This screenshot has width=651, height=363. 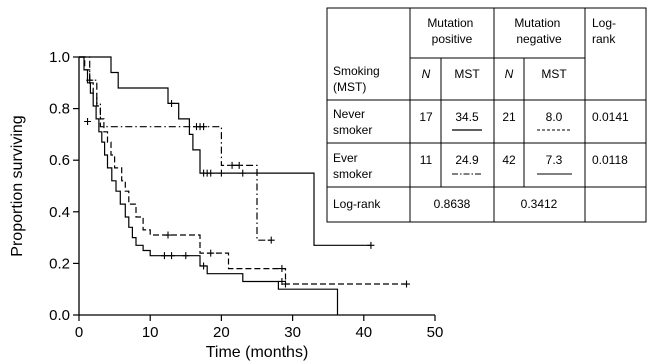 What do you see at coordinates (59, 57) in the screenshot?
I see `y-tick-label: 1.0` at bounding box center [59, 57].